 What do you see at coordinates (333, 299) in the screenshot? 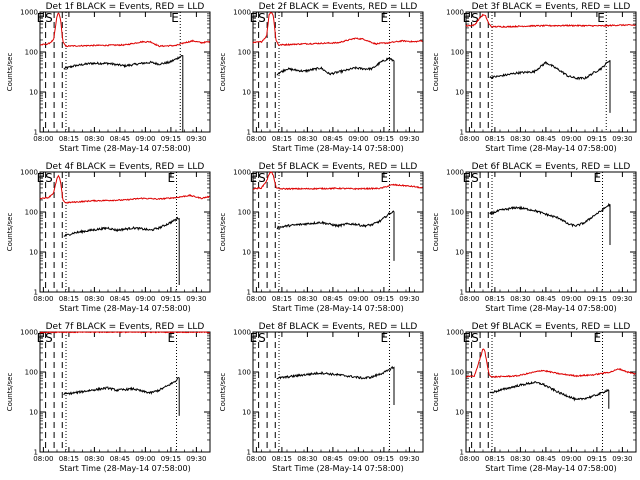
I see `x-tick-label: 08:45` at bounding box center [333, 299].